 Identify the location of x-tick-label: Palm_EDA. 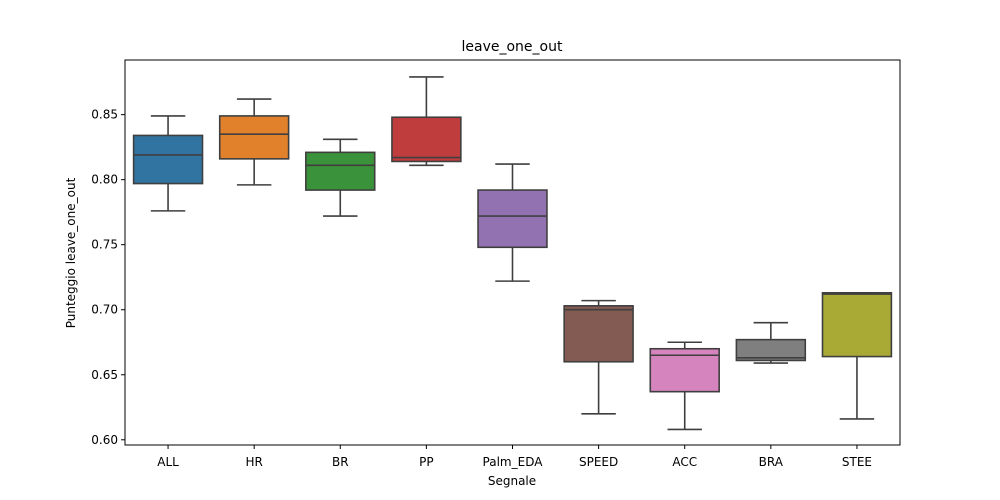
(513, 462).